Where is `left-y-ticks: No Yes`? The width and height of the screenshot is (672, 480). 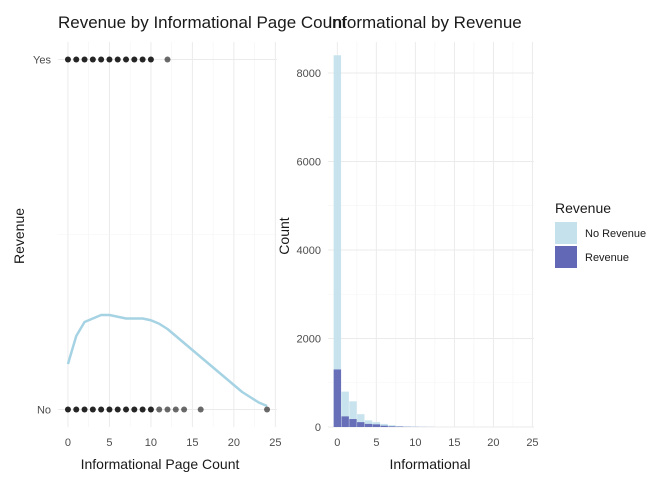
left-y-ticks: No Yes is located at coordinates (42, 236).